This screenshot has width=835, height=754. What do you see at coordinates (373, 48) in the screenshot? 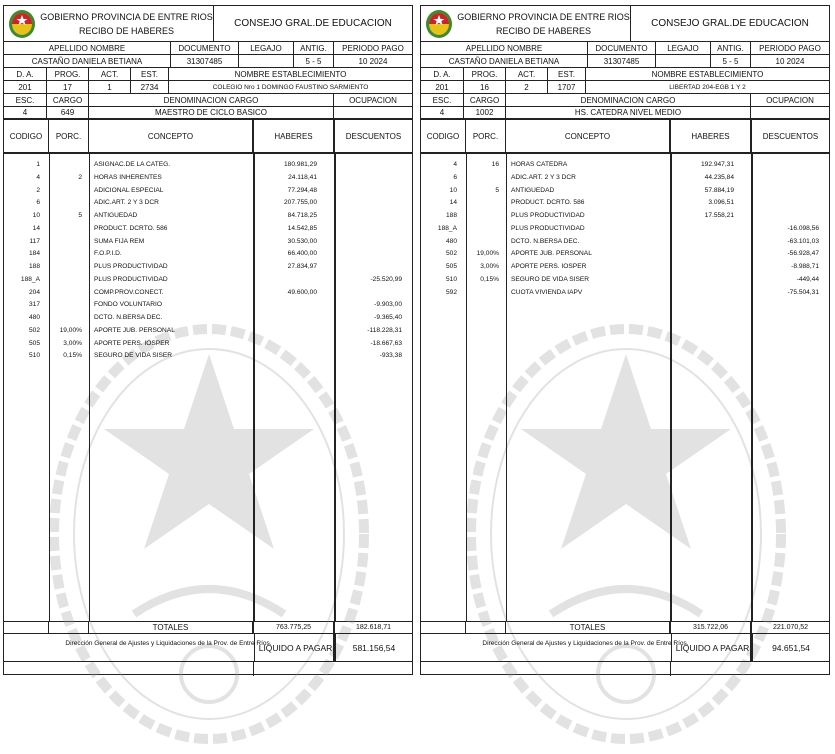
I see `col-periodo: PERIODO PAGO` at bounding box center [373, 48].